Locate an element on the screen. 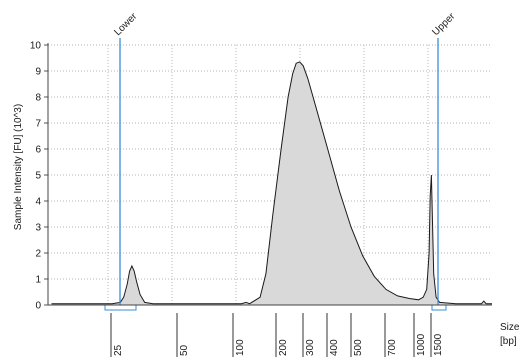  x-tick-label: 200 is located at coordinates (283, 347).